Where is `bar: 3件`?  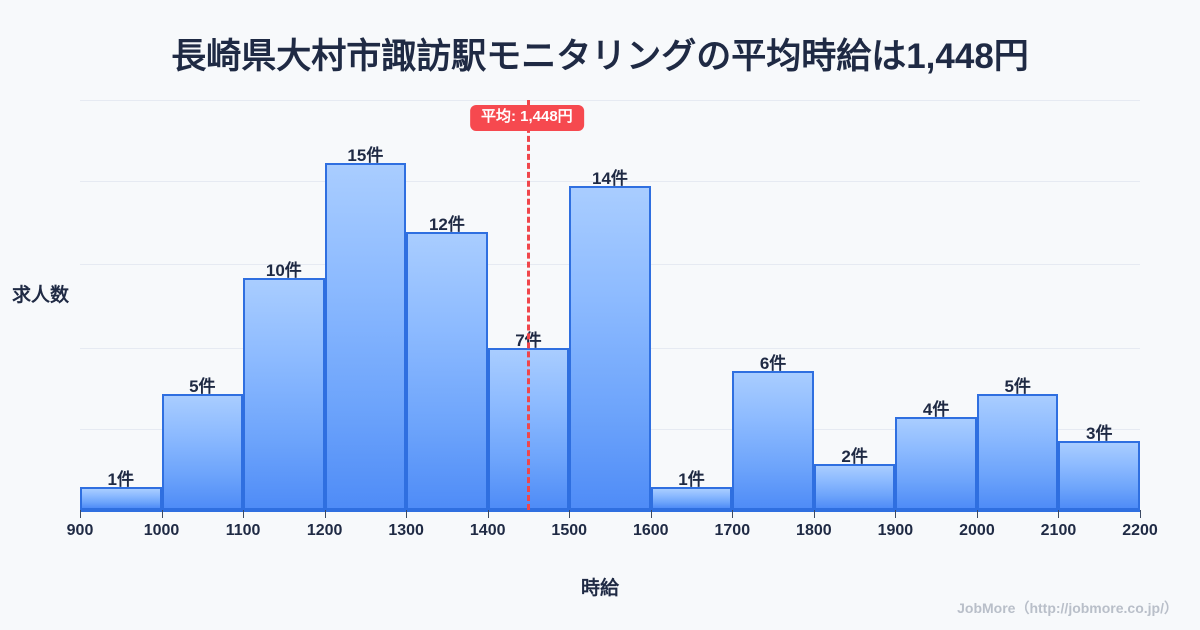
bar: 3件 is located at coordinates (1099, 467).